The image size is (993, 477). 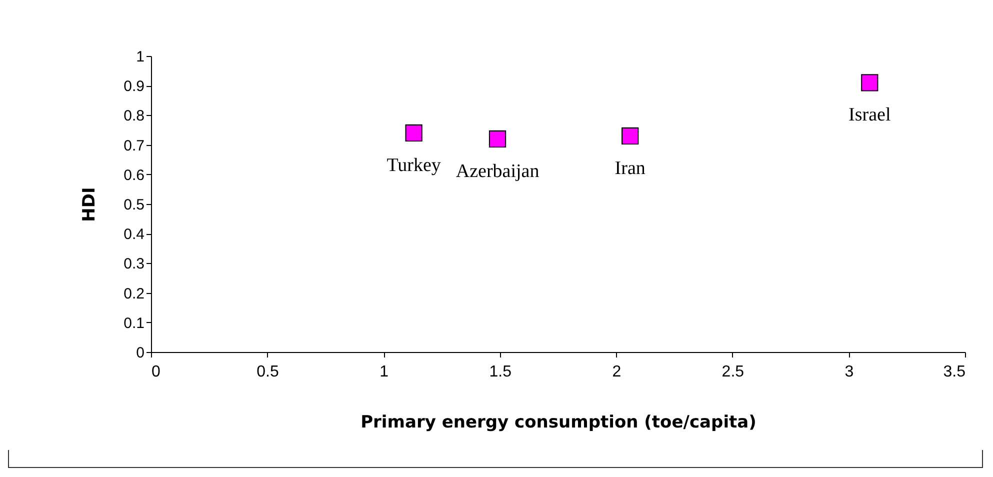 What do you see at coordinates (134, 323) in the screenshot?
I see `y-tick-label: 0.1` at bounding box center [134, 323].